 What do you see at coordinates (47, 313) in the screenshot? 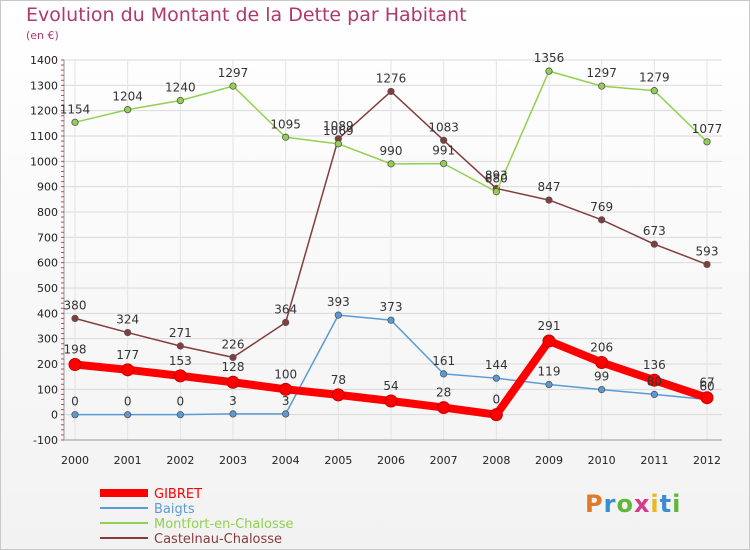
I see `y-tick-label: 400` at bounding box center [47, 313].